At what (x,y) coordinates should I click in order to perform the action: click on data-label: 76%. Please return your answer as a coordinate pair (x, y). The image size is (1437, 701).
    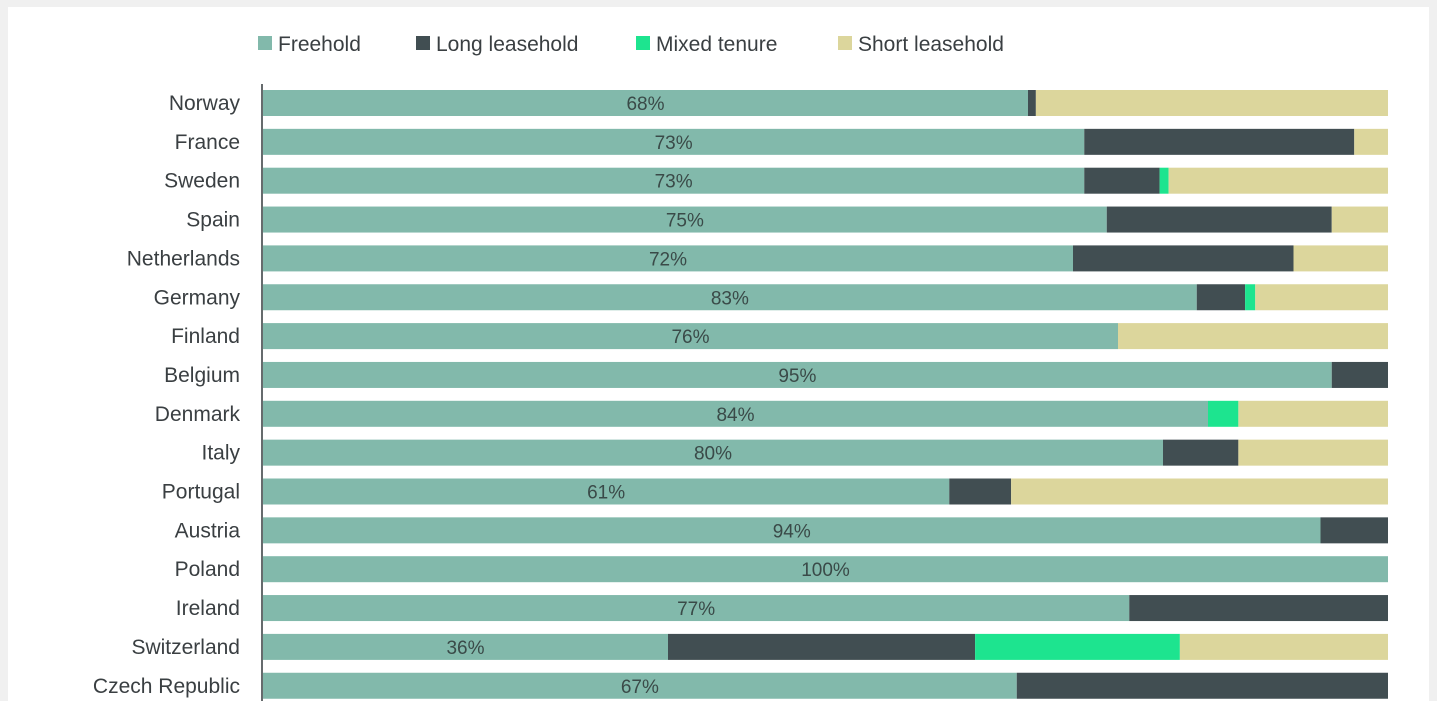
    Looking at the image, I should click on (690, 337).